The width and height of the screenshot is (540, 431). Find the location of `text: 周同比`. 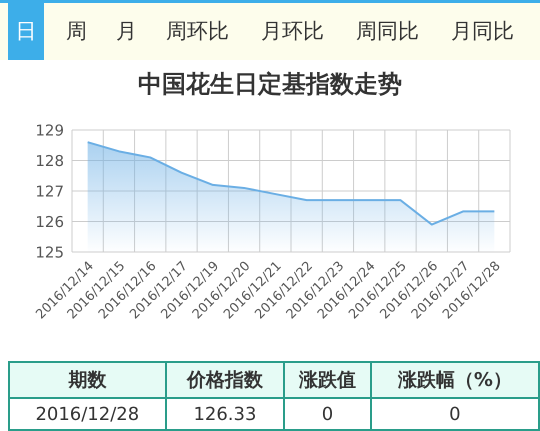

text: 周同比 is located at coordinates (387, 31).